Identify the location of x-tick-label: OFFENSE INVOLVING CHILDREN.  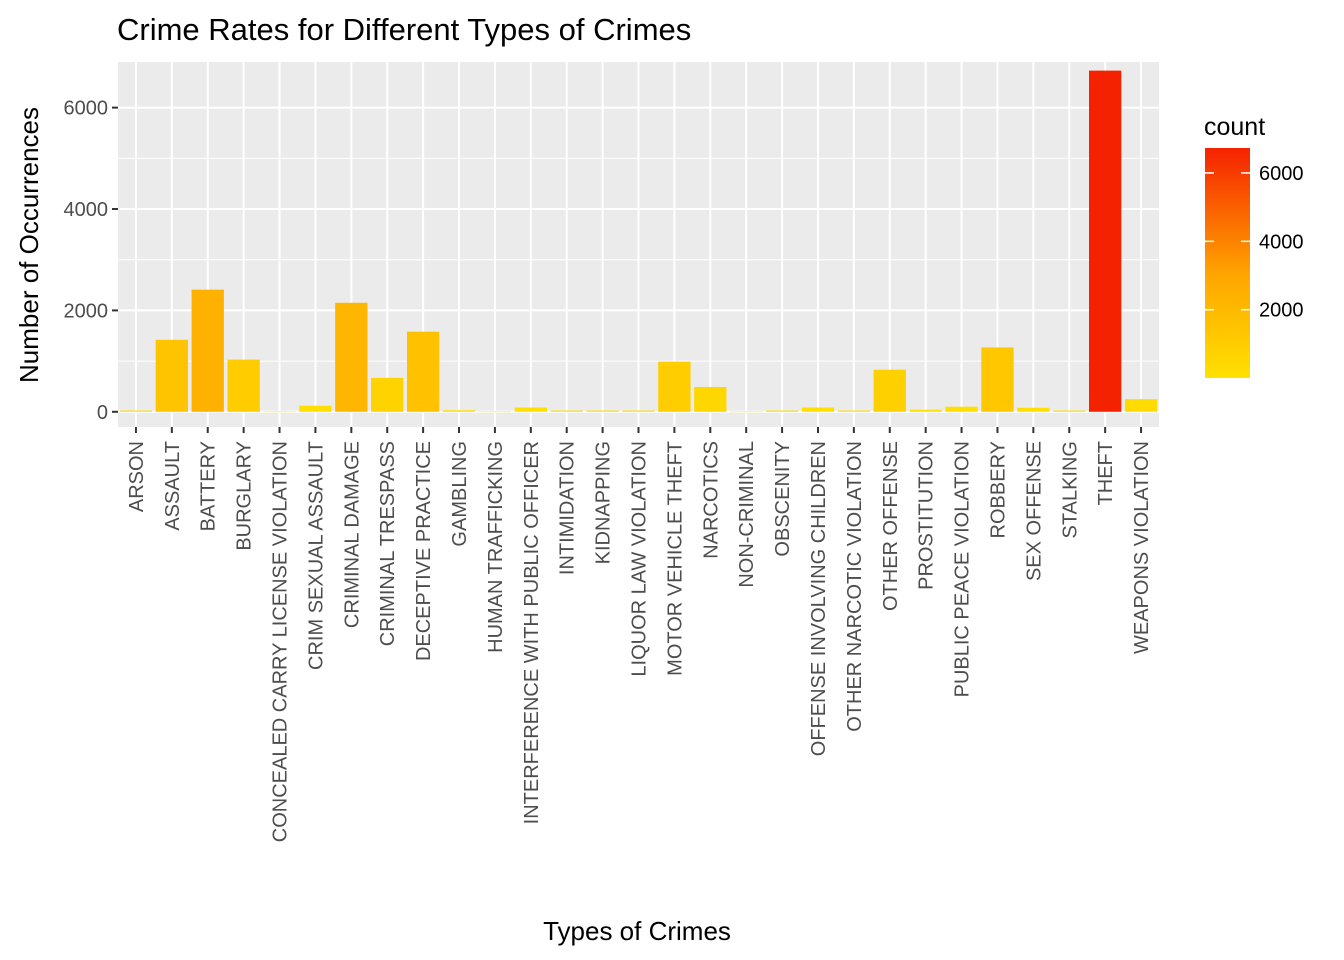
(819, 598).